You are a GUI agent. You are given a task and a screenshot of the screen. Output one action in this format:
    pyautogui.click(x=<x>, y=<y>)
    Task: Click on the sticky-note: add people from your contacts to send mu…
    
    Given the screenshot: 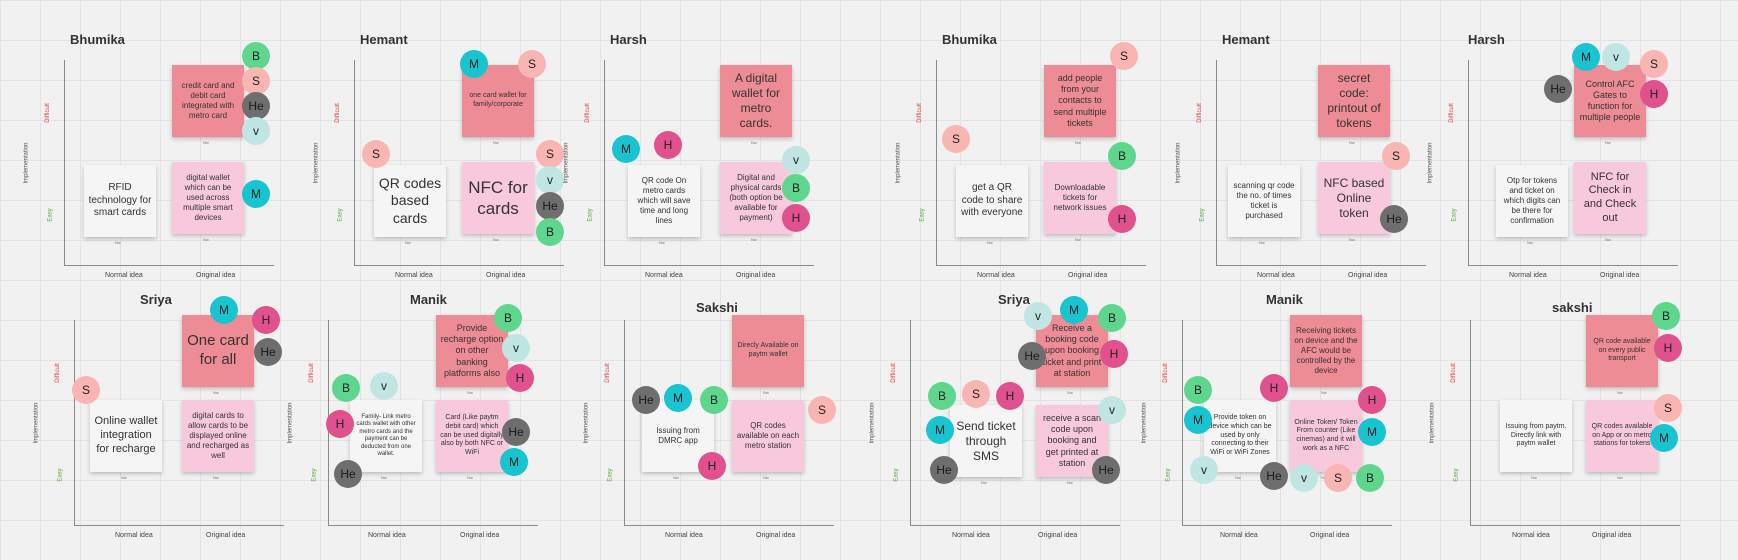 What is the action you would take?
    pyautogui.click(x=1080, y=101)
    